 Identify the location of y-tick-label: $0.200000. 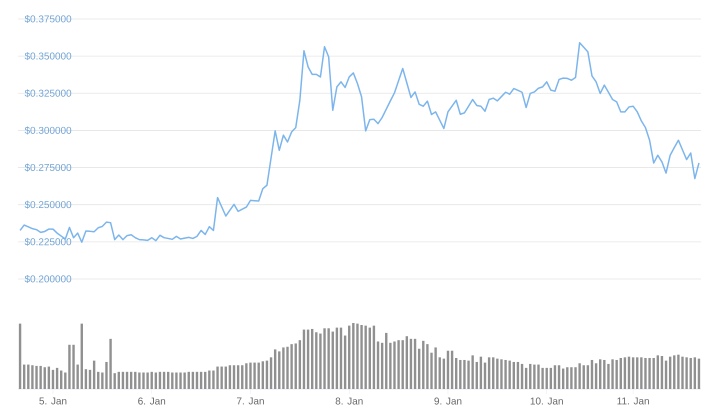
(48, 279).